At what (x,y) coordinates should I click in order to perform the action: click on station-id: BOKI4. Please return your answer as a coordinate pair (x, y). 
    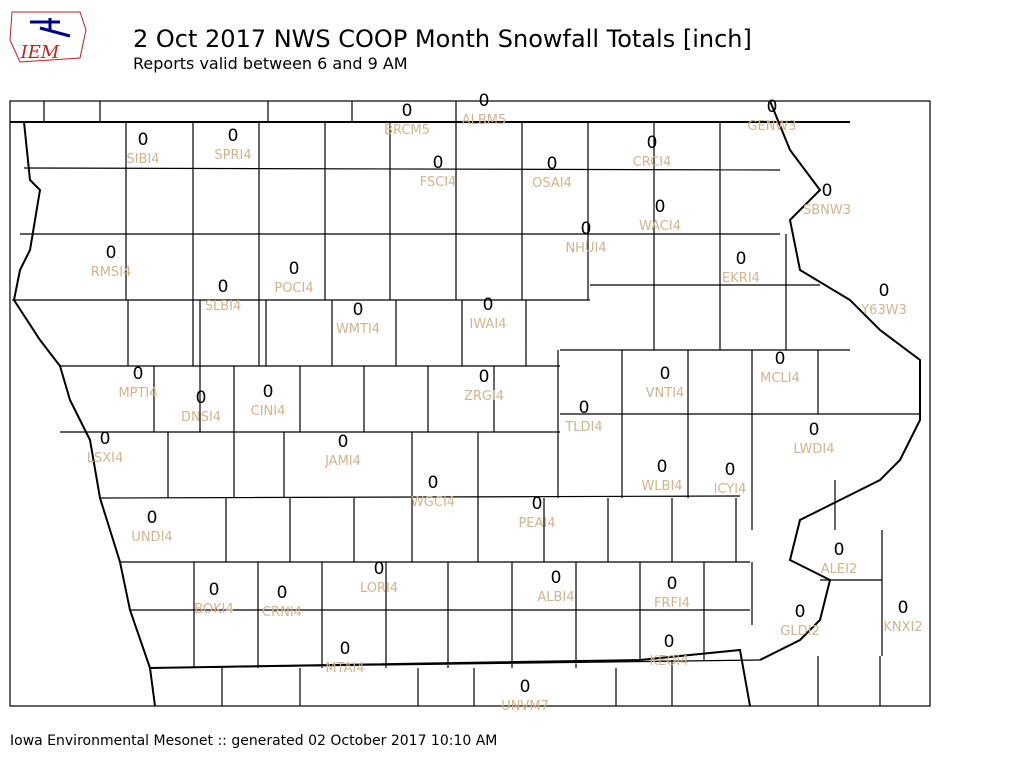
    Looking at the image, I should click on (214, 609).